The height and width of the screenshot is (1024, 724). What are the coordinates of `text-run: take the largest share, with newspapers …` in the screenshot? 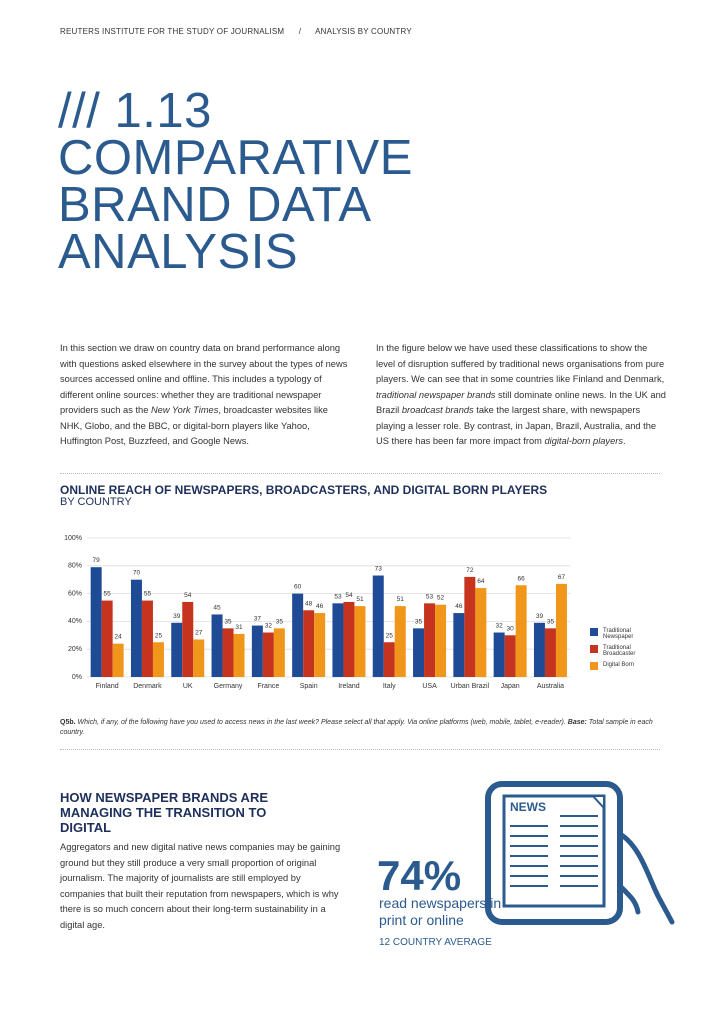 It's located at (516, 425).